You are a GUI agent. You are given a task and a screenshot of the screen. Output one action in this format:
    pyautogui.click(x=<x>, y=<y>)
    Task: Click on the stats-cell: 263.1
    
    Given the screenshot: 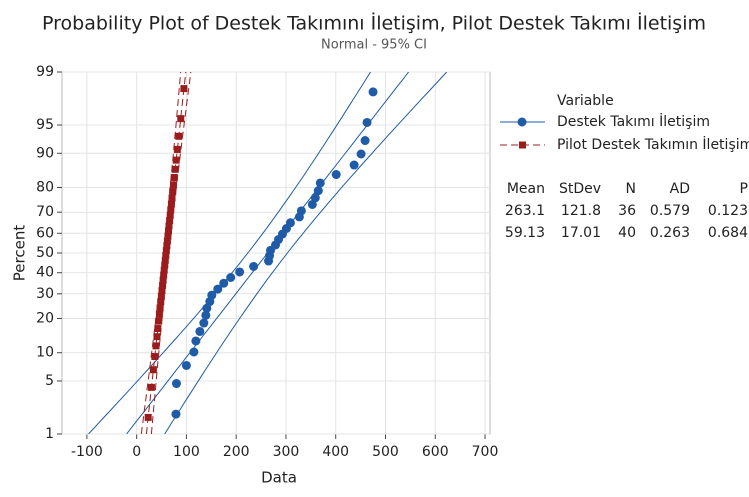 What is the action you would take?
    pyautogui.click(x=525, y=211)
    